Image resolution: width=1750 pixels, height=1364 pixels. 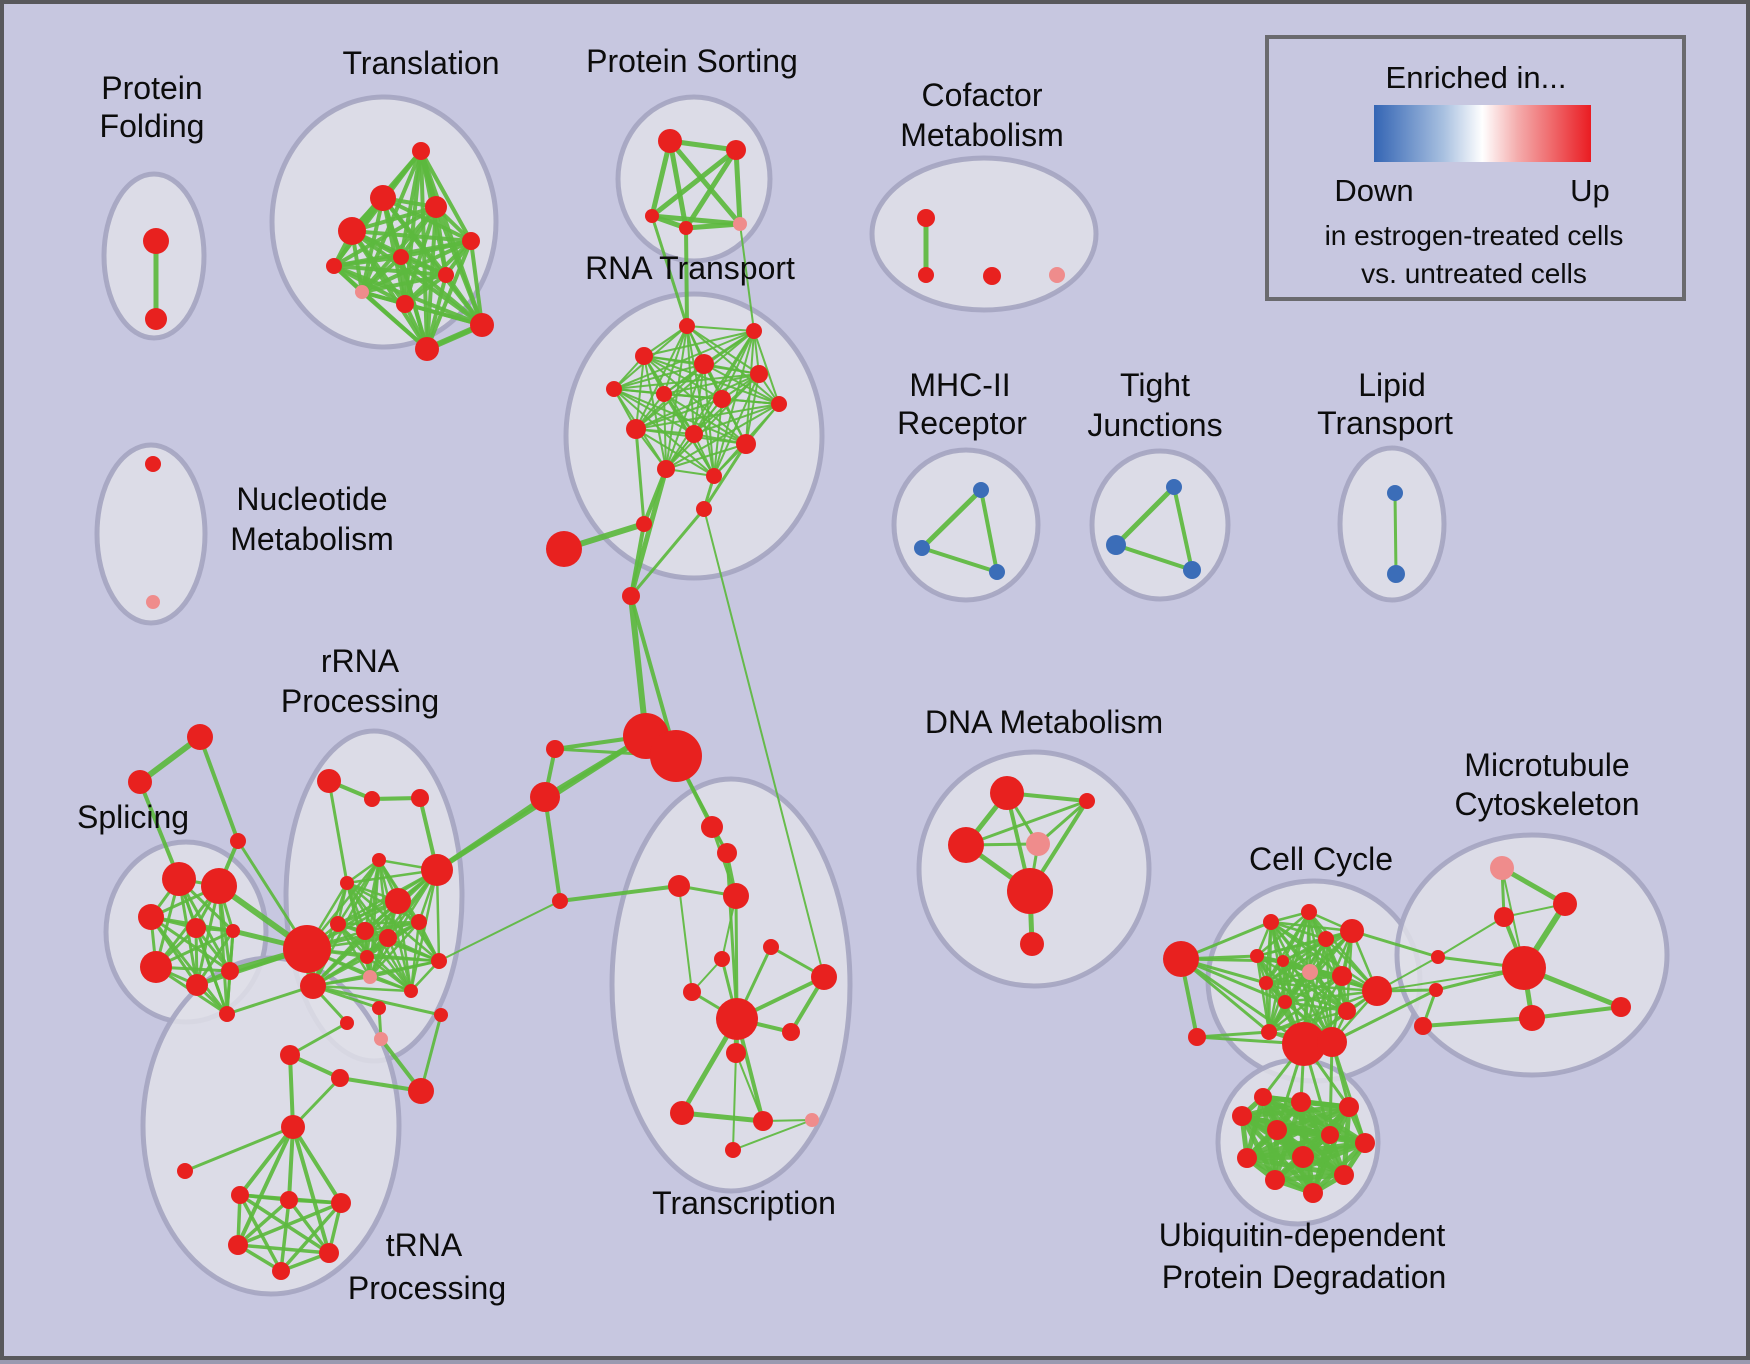 I want to click on network-node-tn7, so click(x=281, y=1271).